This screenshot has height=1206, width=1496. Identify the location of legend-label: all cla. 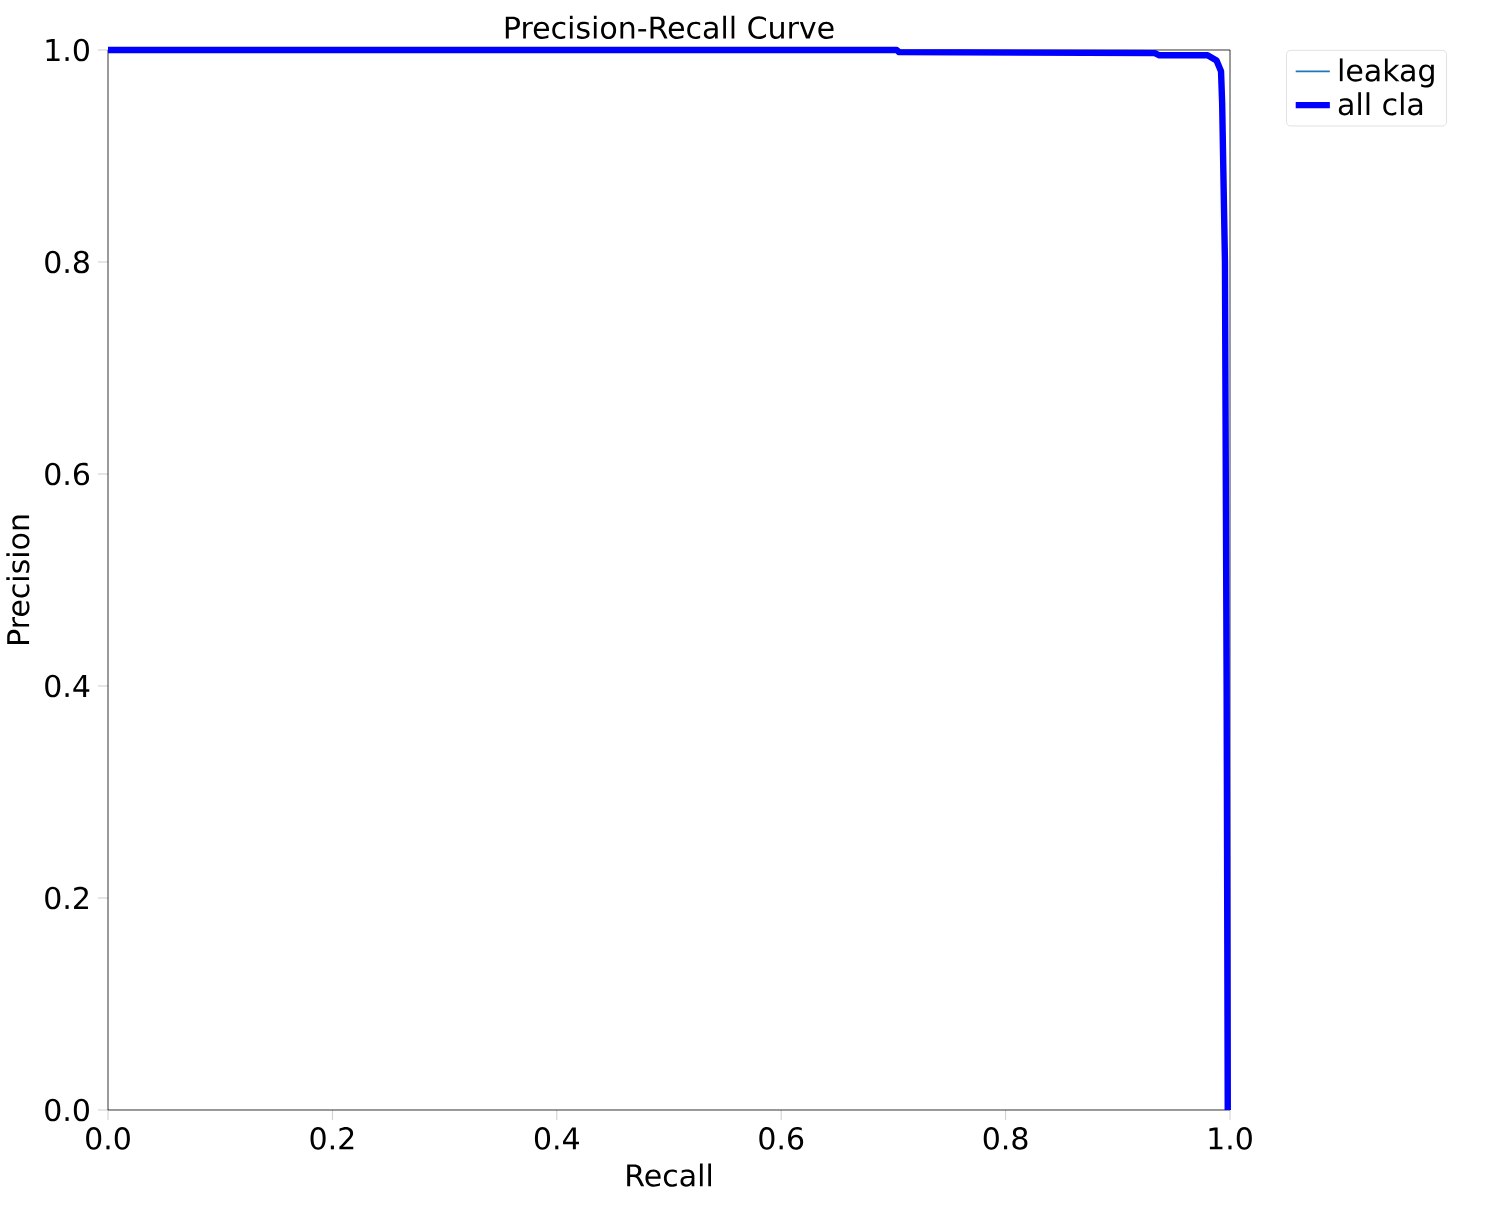
(1380, 104).